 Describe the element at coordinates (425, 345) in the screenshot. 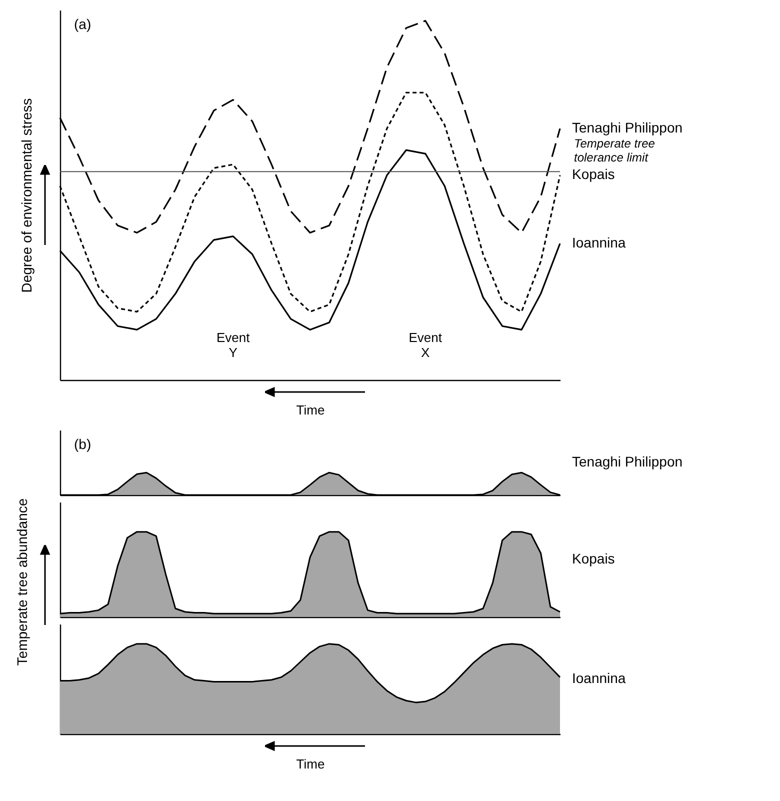

I see `annotation: Event X` at that location.